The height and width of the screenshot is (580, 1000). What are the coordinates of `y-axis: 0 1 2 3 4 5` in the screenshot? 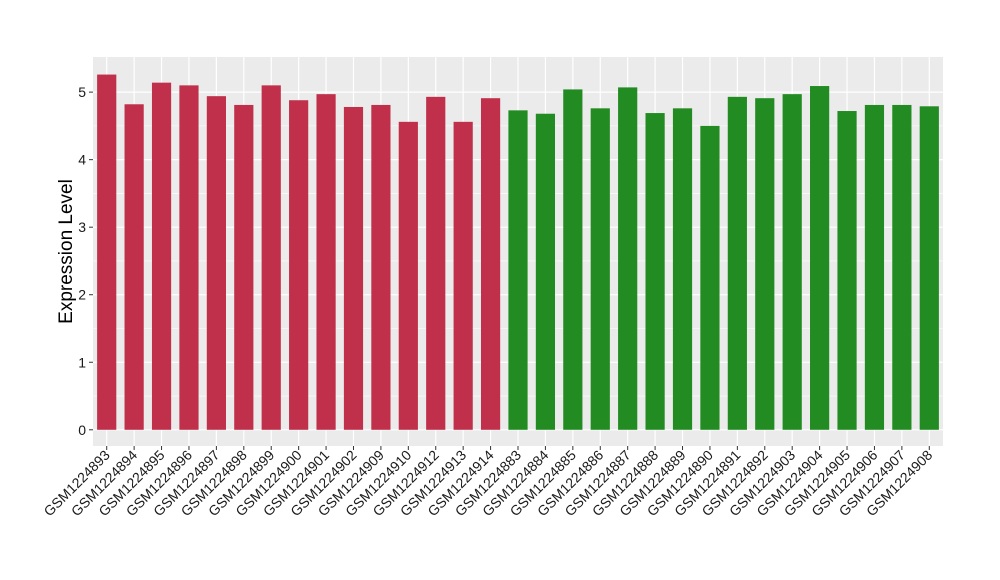 It's located at (85, 261).